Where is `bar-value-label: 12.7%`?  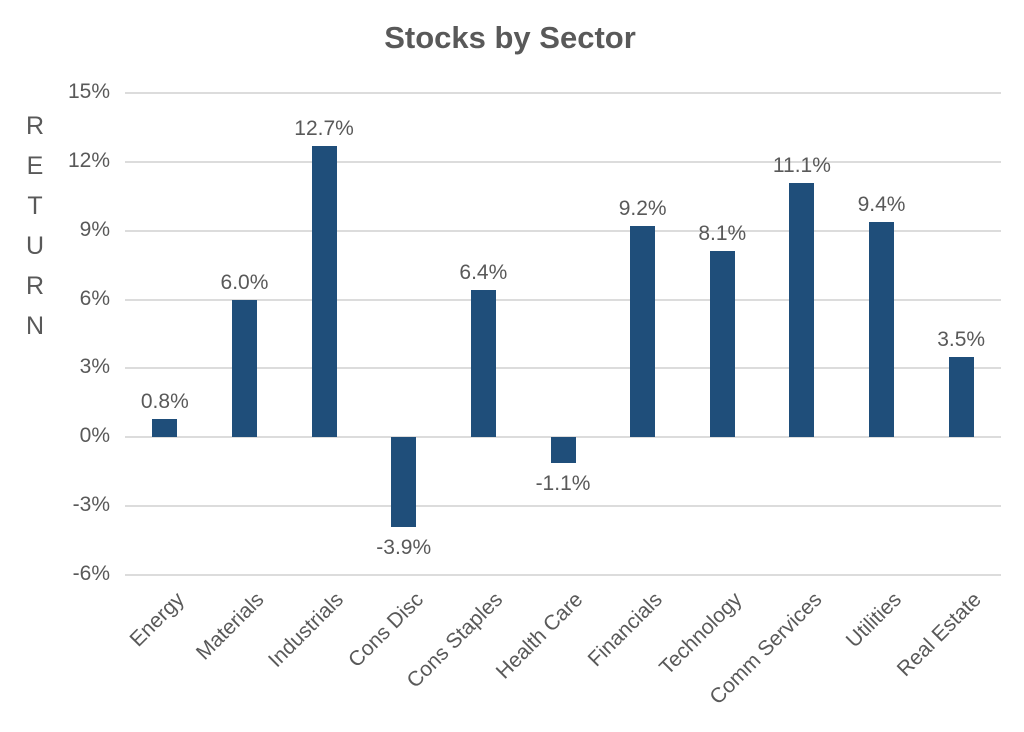
bar-value-label: 12.7% is located at coordinates (324, 128).